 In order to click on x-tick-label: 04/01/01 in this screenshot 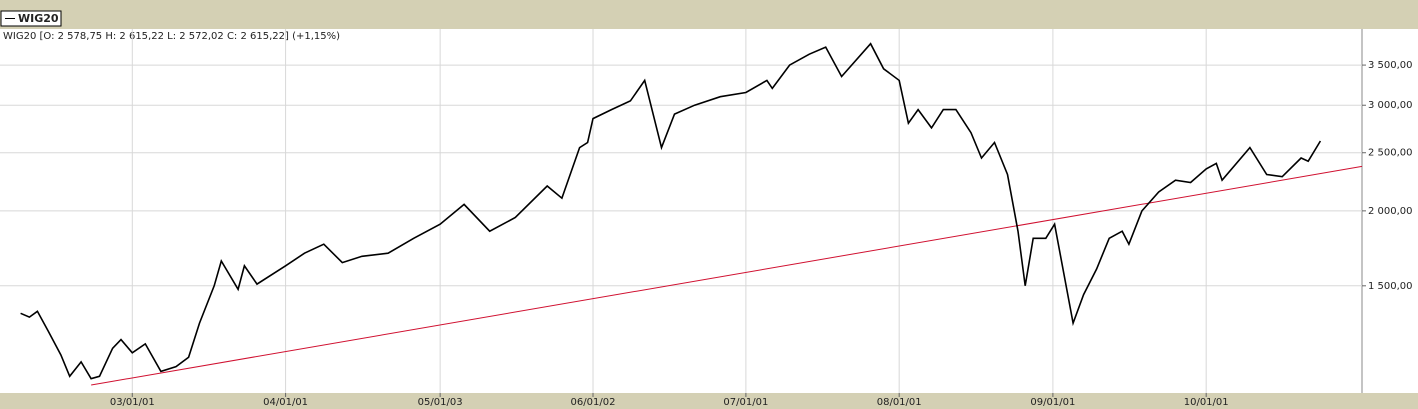, I will do `click(285, 402)`.